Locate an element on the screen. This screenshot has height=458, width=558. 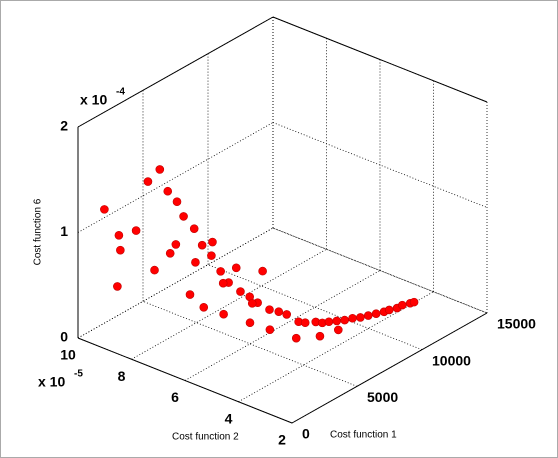
y-multiplier-exponent: -5 is located at coordinates (78, 374).